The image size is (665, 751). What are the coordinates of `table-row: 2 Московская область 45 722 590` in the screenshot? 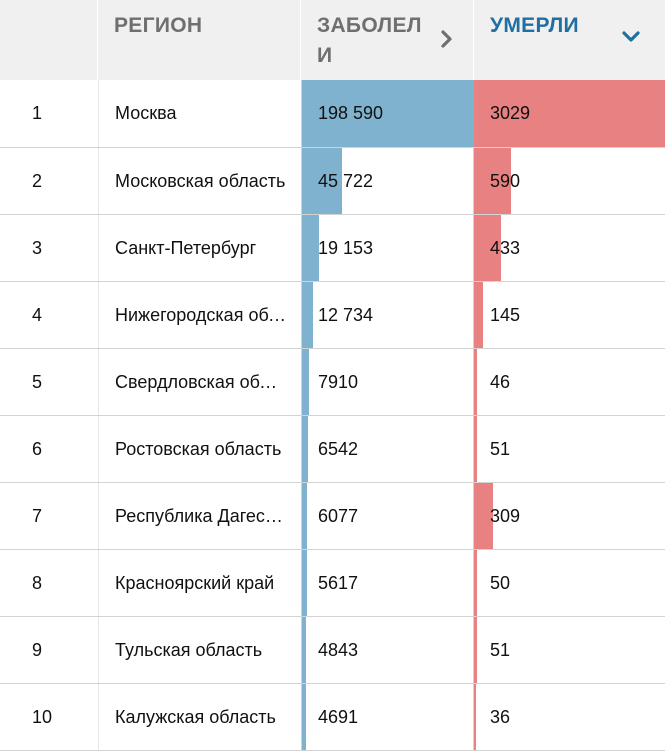 It's located at (332, 181).